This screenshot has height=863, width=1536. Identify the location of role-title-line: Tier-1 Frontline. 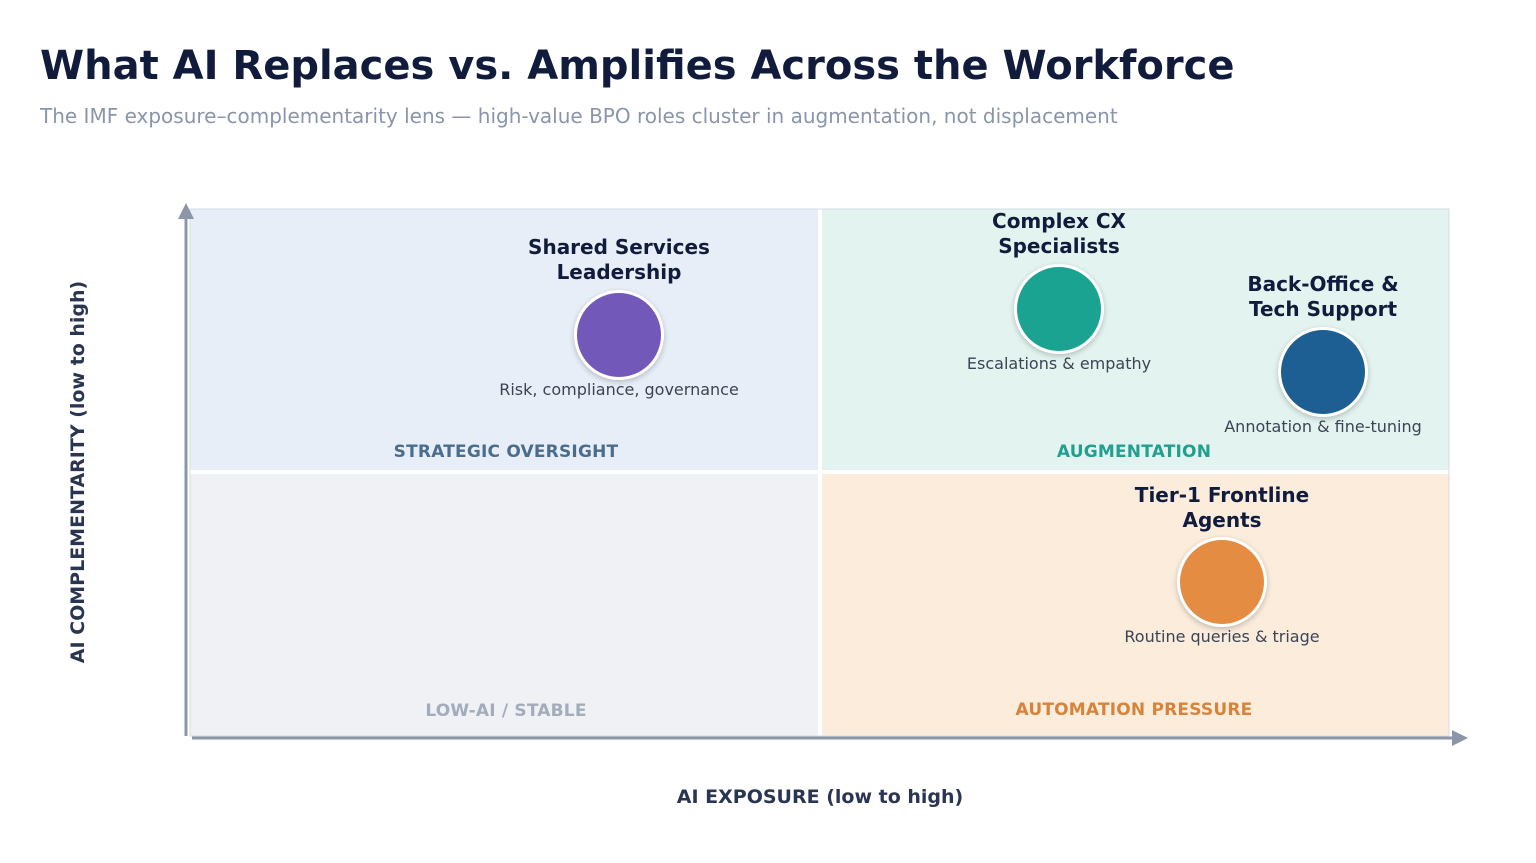
(1222, 495).